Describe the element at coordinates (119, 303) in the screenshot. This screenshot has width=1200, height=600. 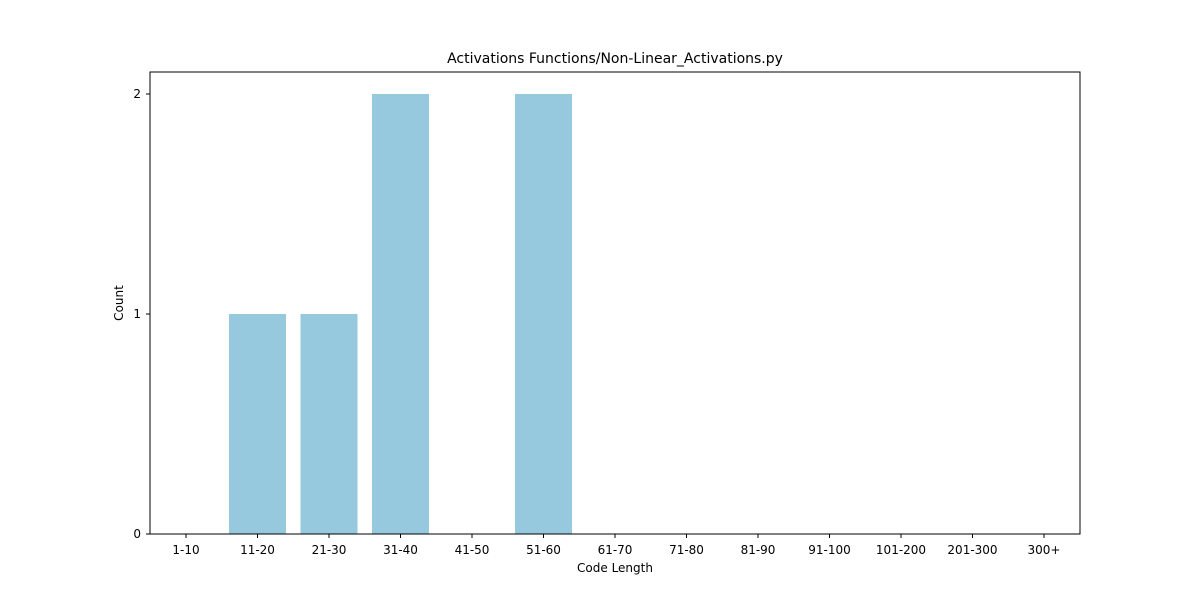
I see `y-axis-label: Count` at that location.